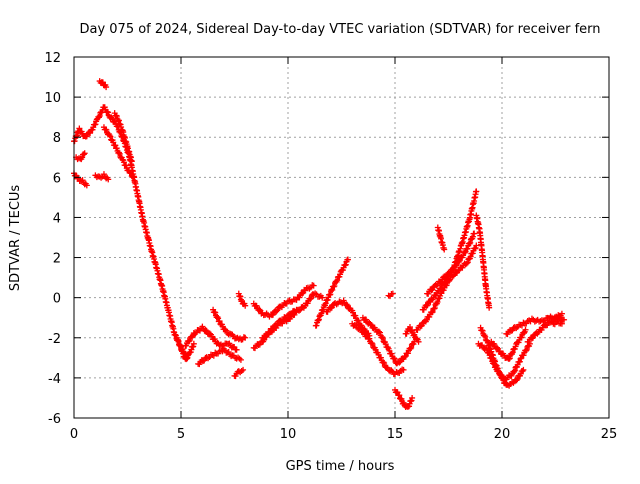 Image resolution: width=640 pixels, height=484 pixels. I want to click on y-tick-label: -4, so click(54, 379).